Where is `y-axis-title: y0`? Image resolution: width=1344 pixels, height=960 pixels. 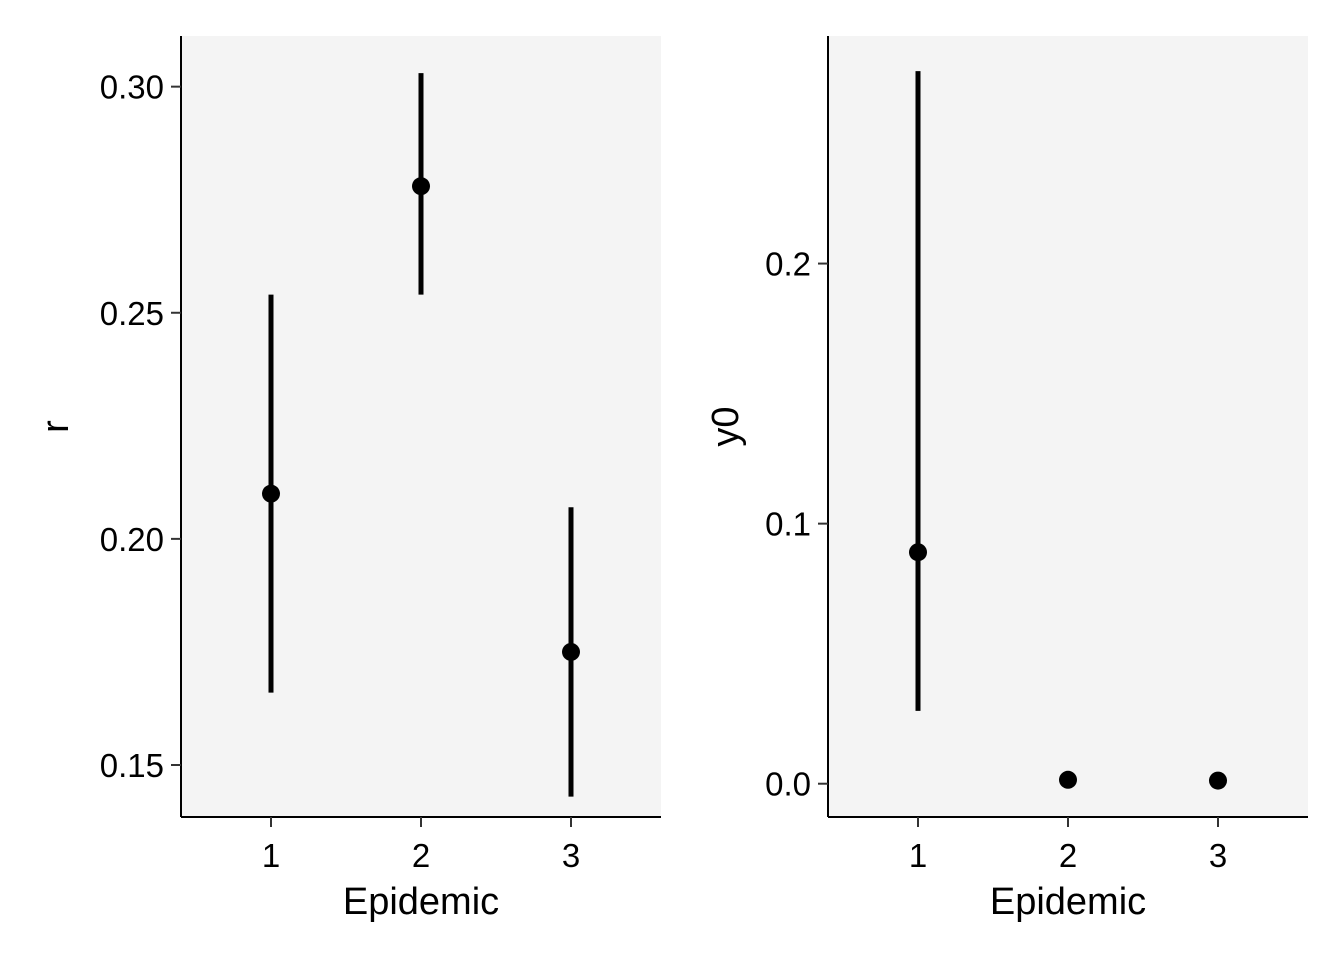
y-axis-title: y0 is located at coordinates (726, 426).